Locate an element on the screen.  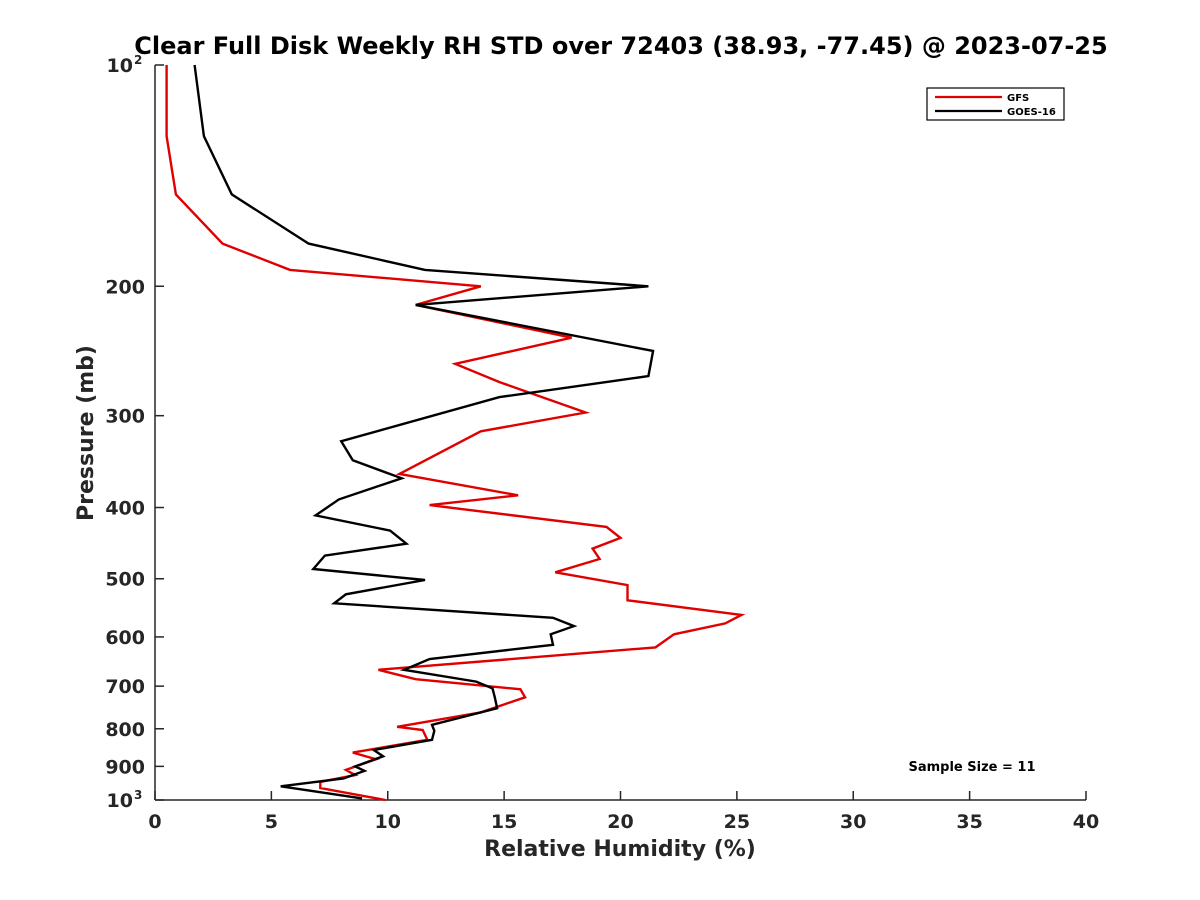
x-tick-label: 20 is located at coordinates (620, 822).